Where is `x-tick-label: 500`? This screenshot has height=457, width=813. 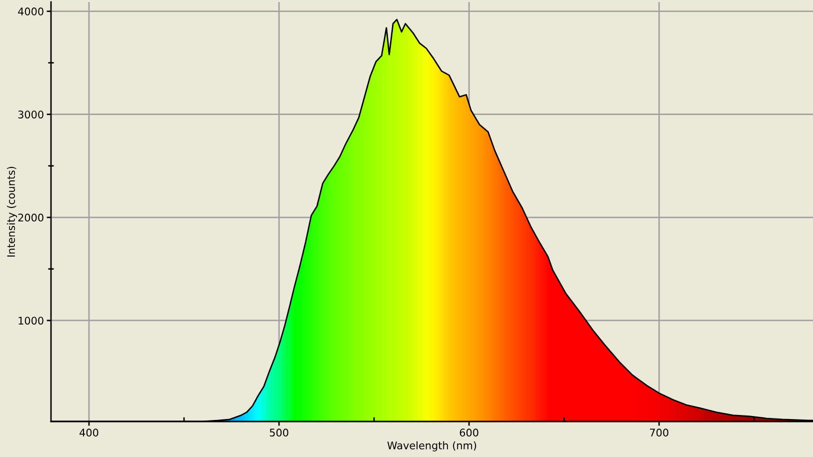 x-tick-label: 500 is located at coordinates (279, 432).